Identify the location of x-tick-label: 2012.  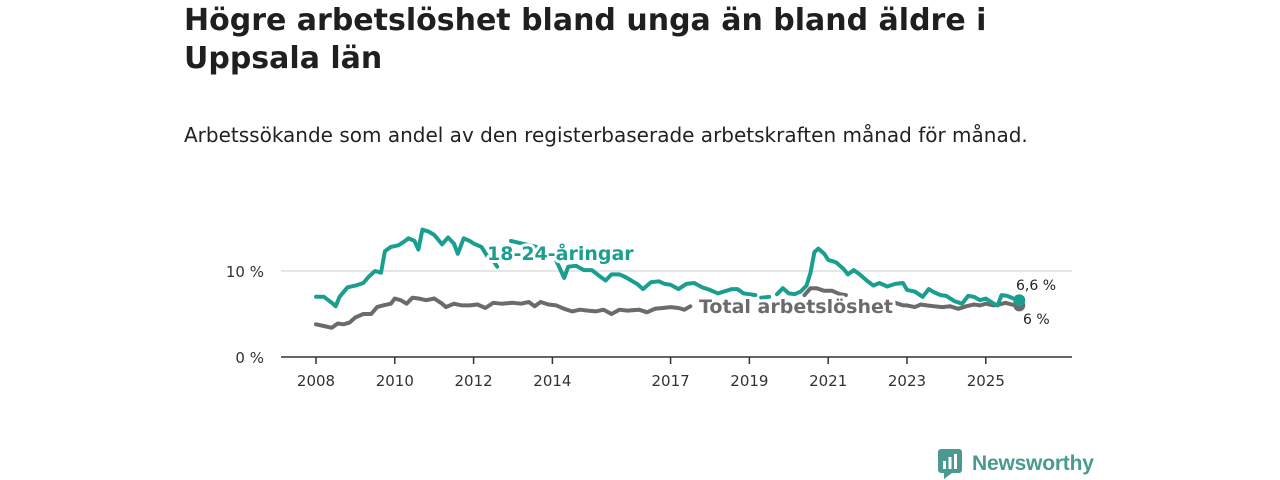
(474, 381).